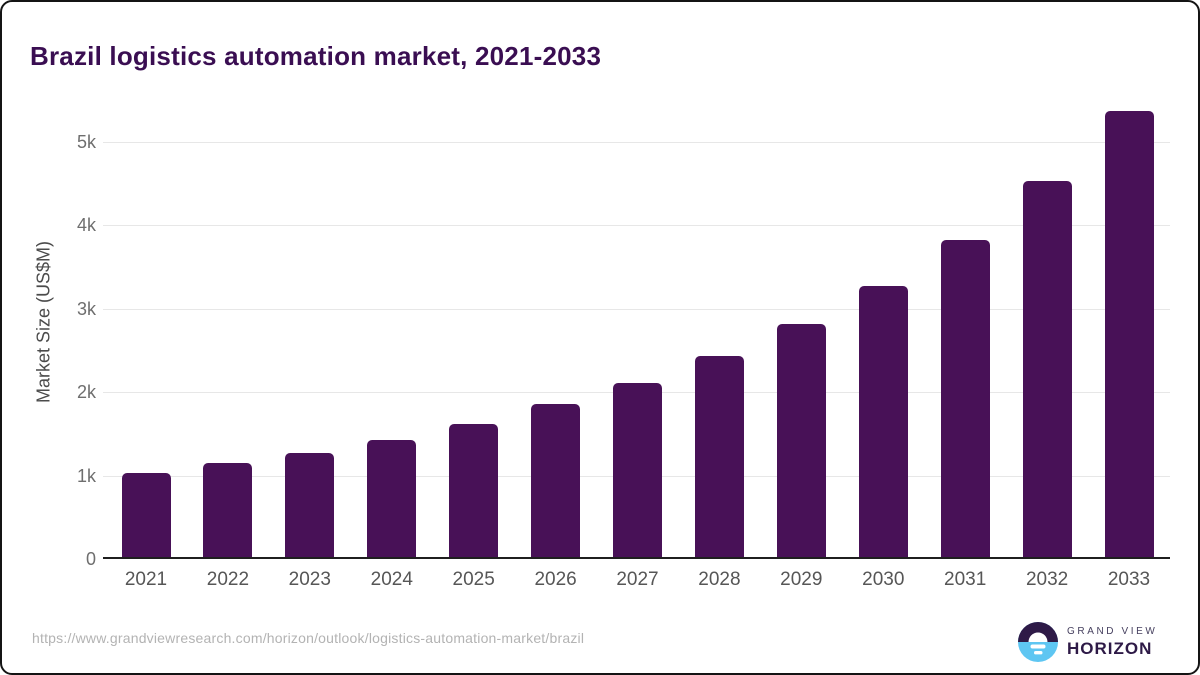 The height and width of the screenshot is (675, 1200). I want to click on bar-2022, so click(228, 511).